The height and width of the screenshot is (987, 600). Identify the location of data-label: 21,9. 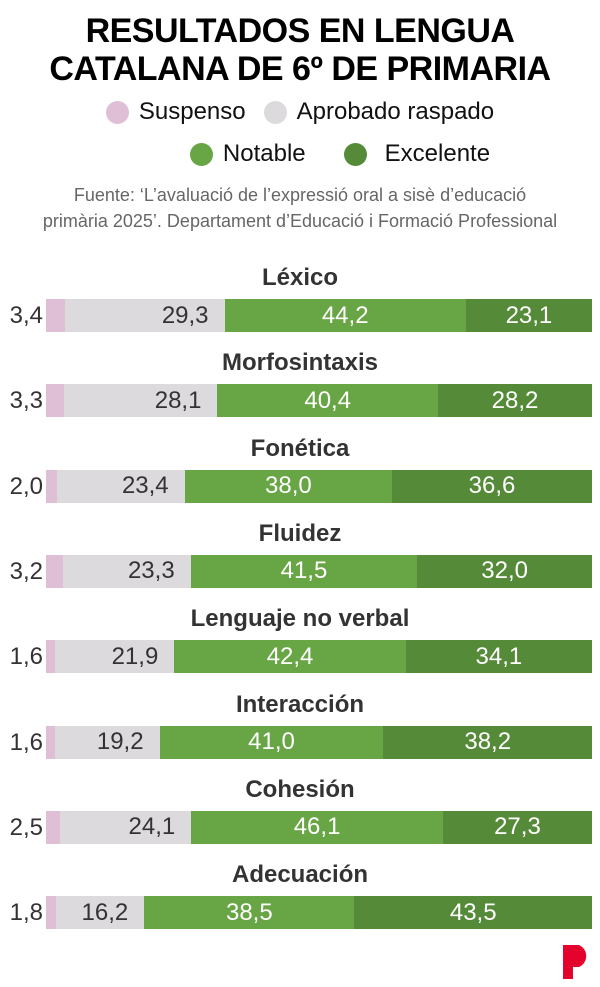
(135, 656).